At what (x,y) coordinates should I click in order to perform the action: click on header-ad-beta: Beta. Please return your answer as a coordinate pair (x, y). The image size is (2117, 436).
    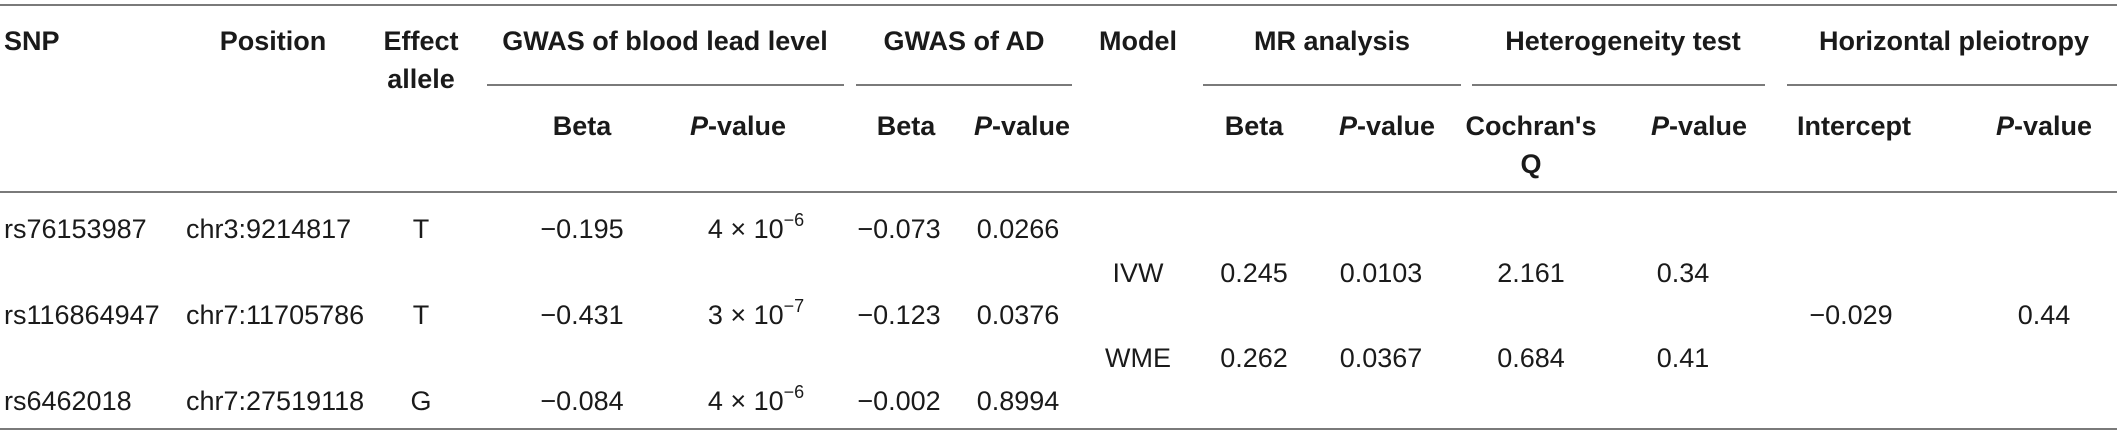
    Looking at the image, I should click on (906, 126).